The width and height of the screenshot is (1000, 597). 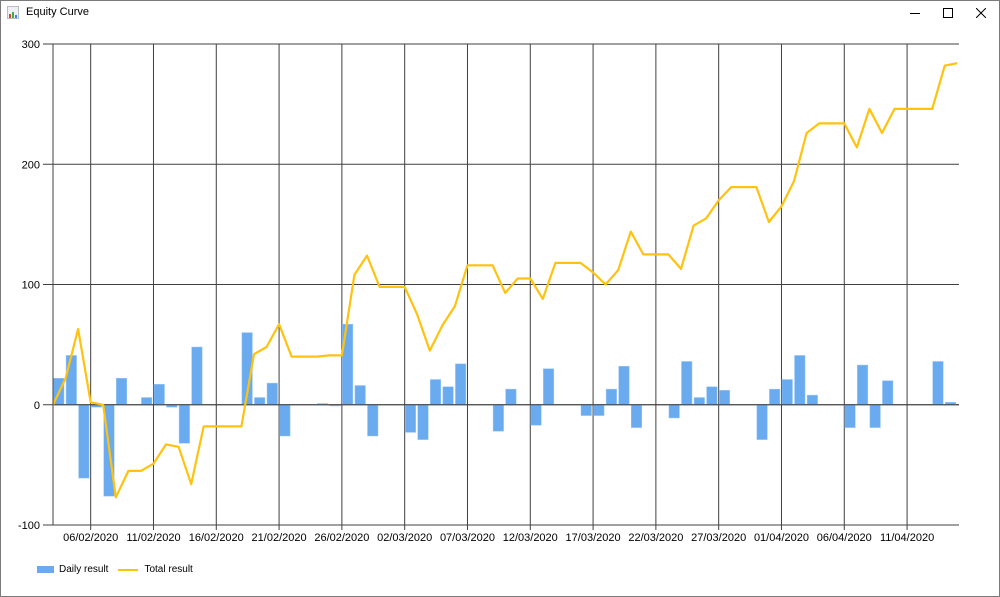 What do you see at coordinates (216, 538) in the screenshot?
I see `x-tick-label: 16/02/2020` at bounding box center [216, 538].